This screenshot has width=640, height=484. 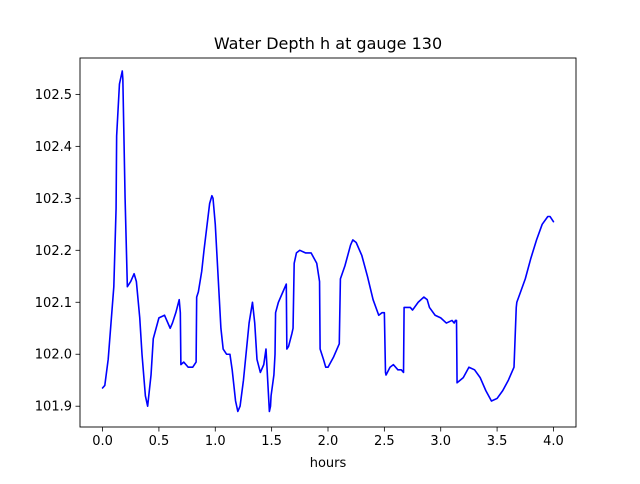 What do you see at coordinates (497, 441) in the screenshot?
I see `x-tick-label: 3.5` at bounding box center [497, 441].